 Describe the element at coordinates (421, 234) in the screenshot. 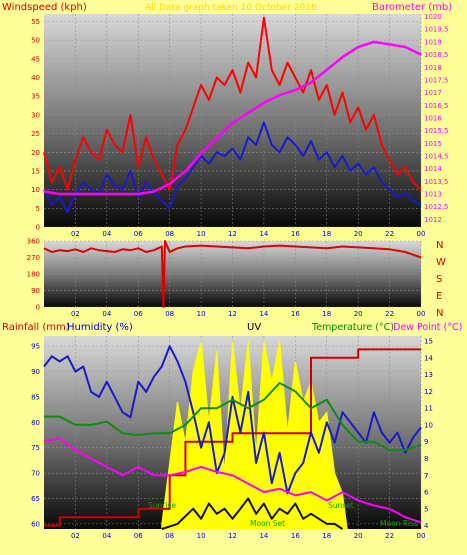

I see `wind-xtick: 00` at that location.